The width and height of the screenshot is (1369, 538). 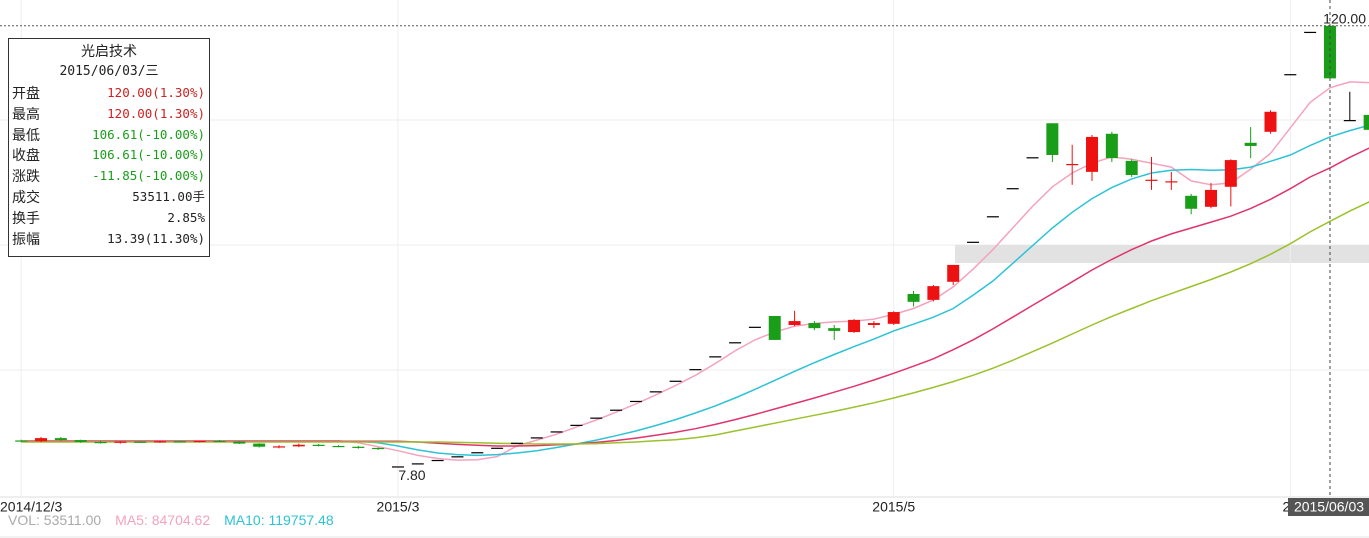 I want to click on tooltip-value: -11.85(-10.00%), so click(x=148, y=176).